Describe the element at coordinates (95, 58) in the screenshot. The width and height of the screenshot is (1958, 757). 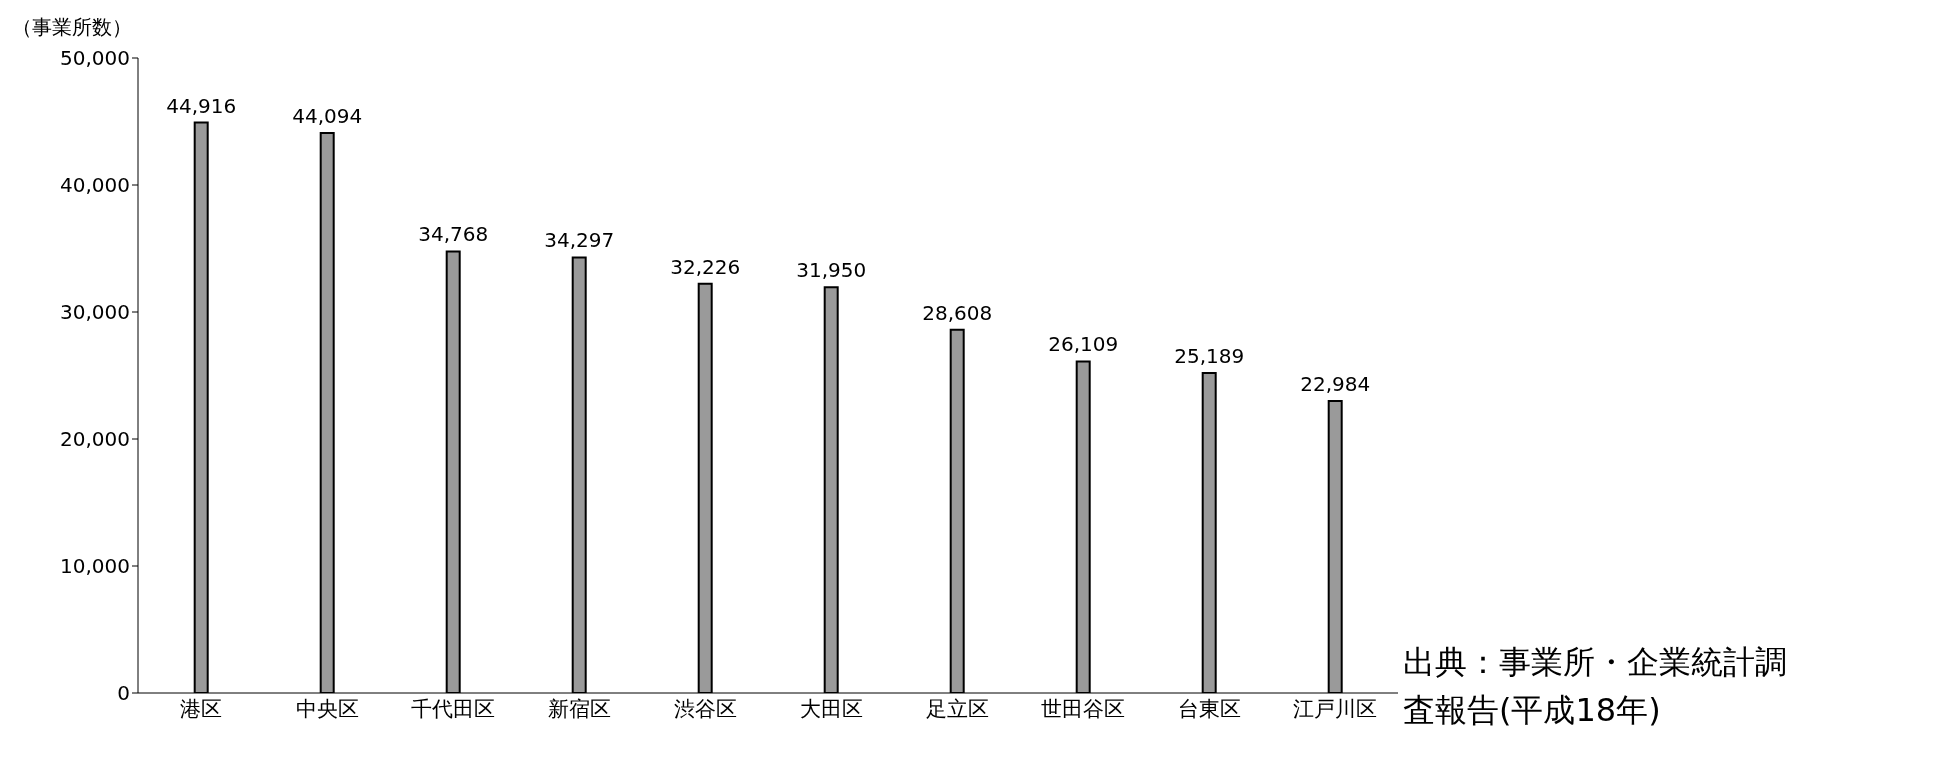
I see `y-tick-label: 50,000` at that location.